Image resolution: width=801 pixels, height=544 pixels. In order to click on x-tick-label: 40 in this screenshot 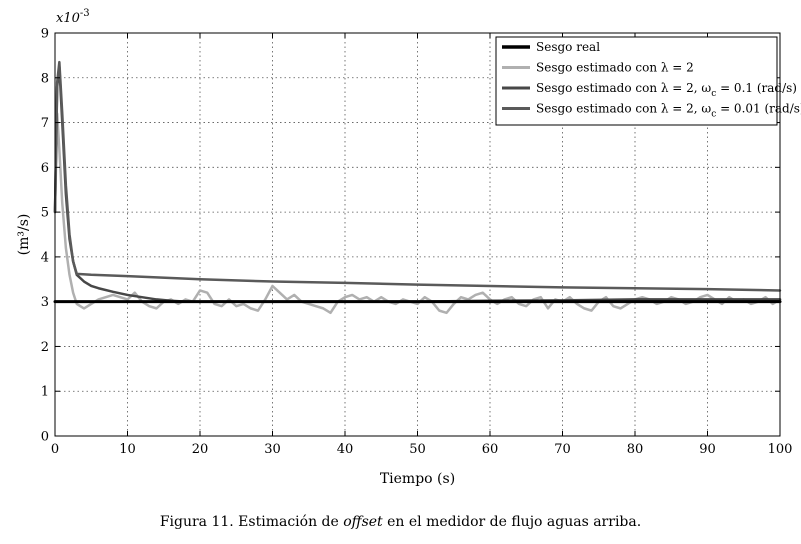, I will do `click(345, 449)`.